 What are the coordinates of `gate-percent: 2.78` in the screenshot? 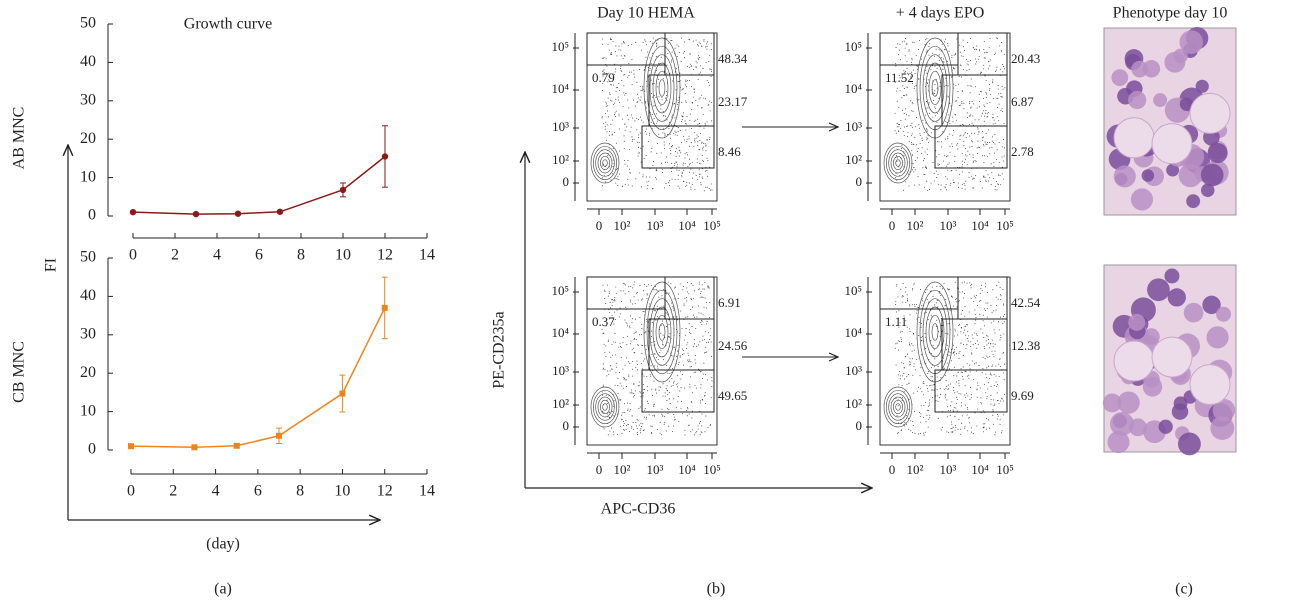 It's located at (1022, 151).